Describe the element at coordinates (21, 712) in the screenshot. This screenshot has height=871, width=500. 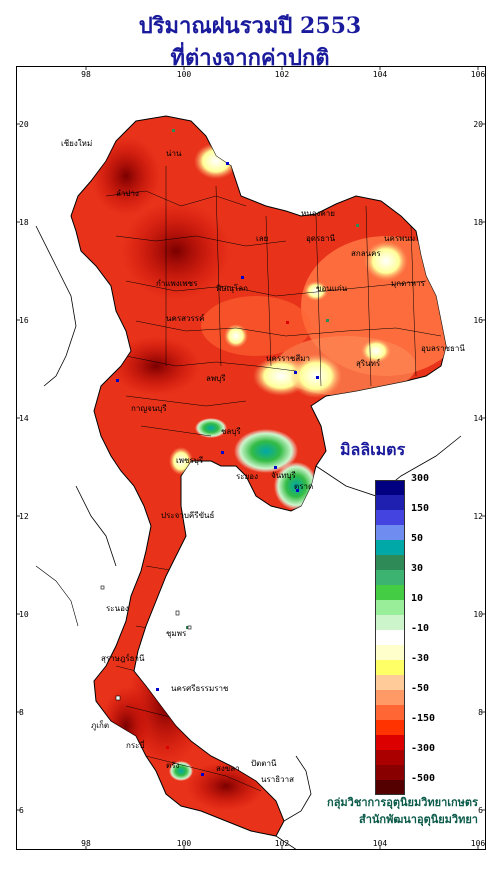
I see `y-tick-label-left: 8` at that location.